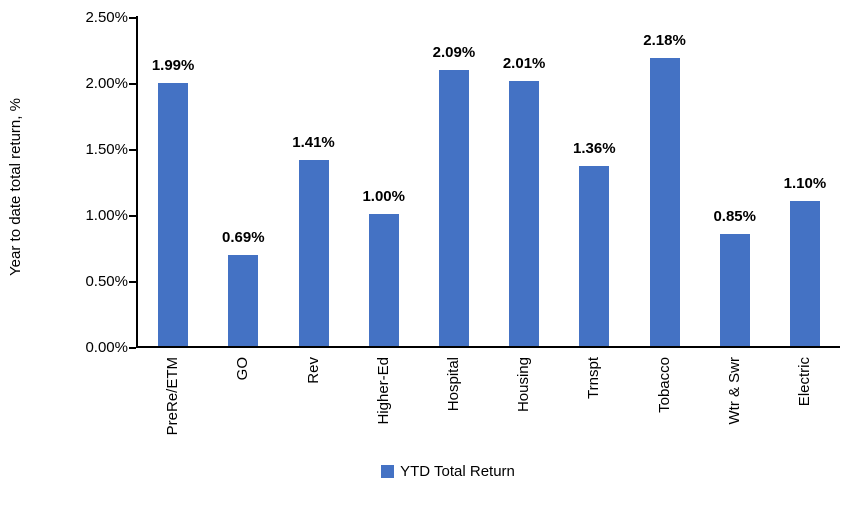 The image size is (852, 513). What do you see at coordinates (524, 63) in the screenshot?
I see `bar-value-label: 2.01%` at bounding box center [524, 63].